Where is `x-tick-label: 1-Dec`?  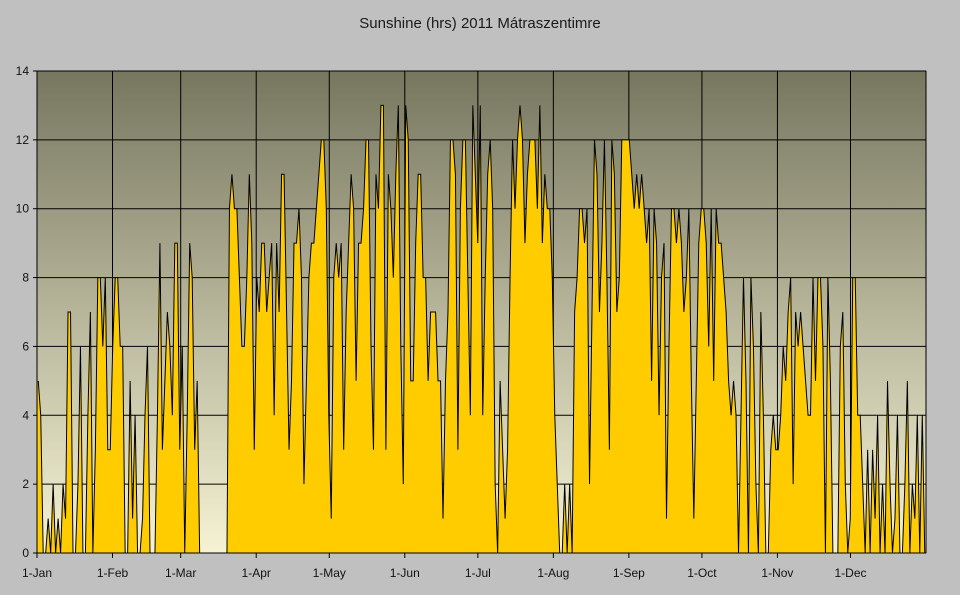
x-tick-label: 1-Dec is located at coordinates (850, 573).